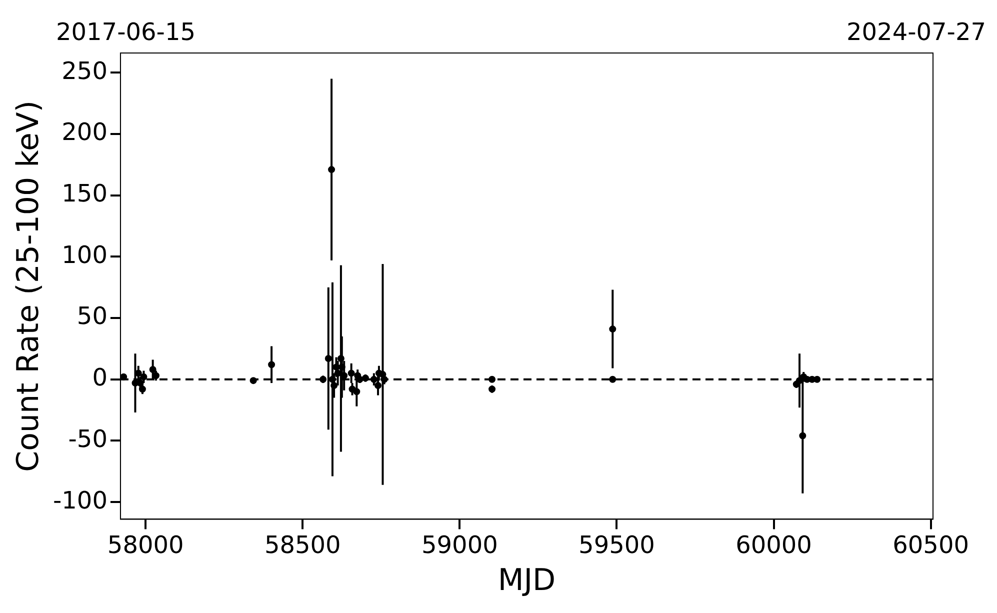 The width and height of the screenshot is (997, 613). I want to click on x-tick-label: 60500, so click(930, 544).